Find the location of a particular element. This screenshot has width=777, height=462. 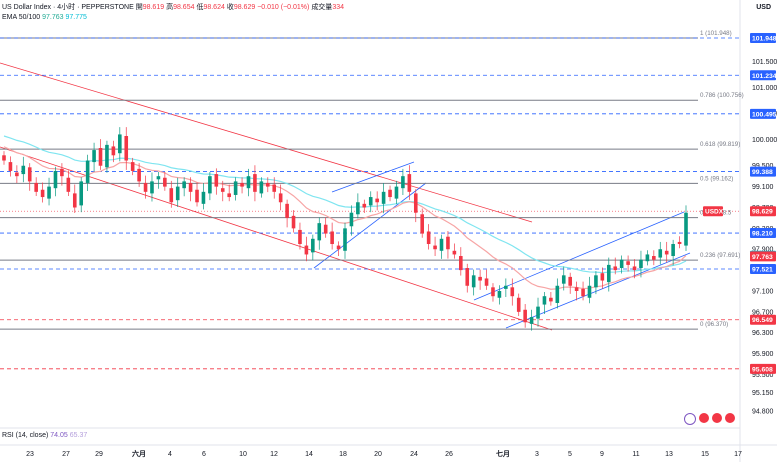

time-tick-label: 10 is located at coordinates (243, 454).